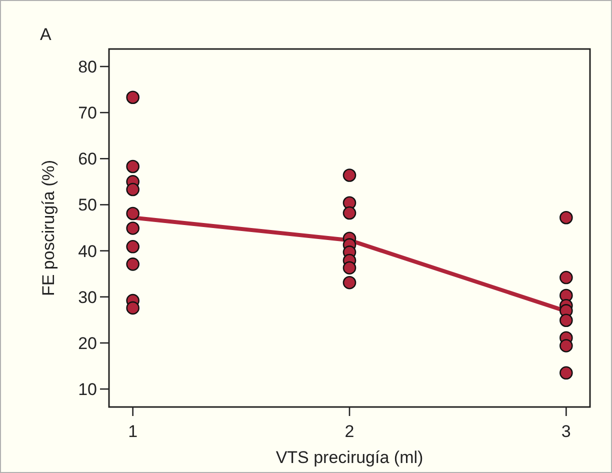 The width and height of the screenshot is (612, 473). I want to click on y-tick-label: 40, so click(87, 251).